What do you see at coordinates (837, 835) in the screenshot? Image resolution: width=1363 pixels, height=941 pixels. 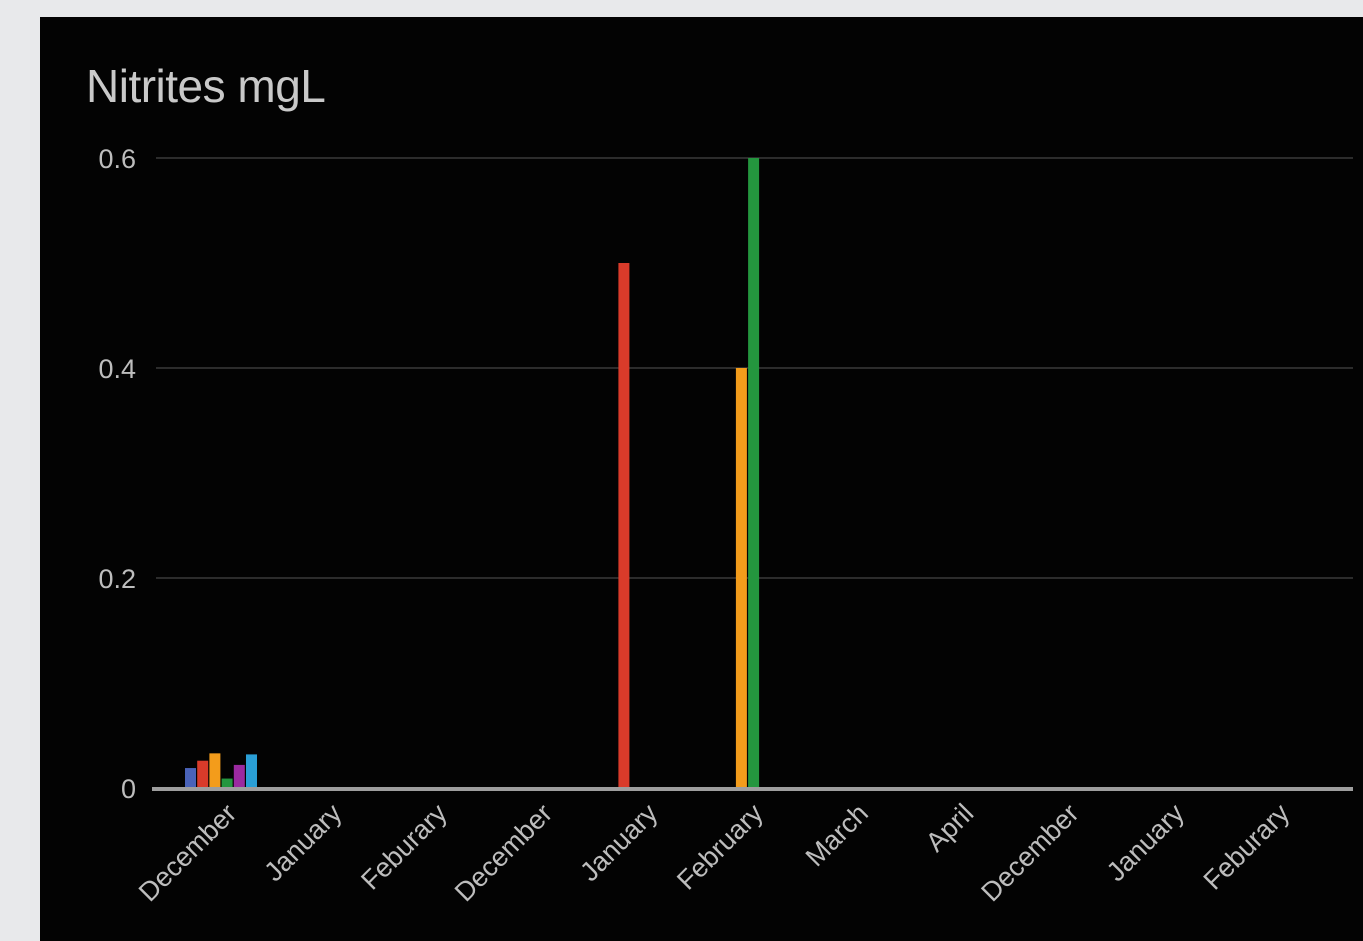 I see `x-tick-label: March` at bounding box center [837, 835].